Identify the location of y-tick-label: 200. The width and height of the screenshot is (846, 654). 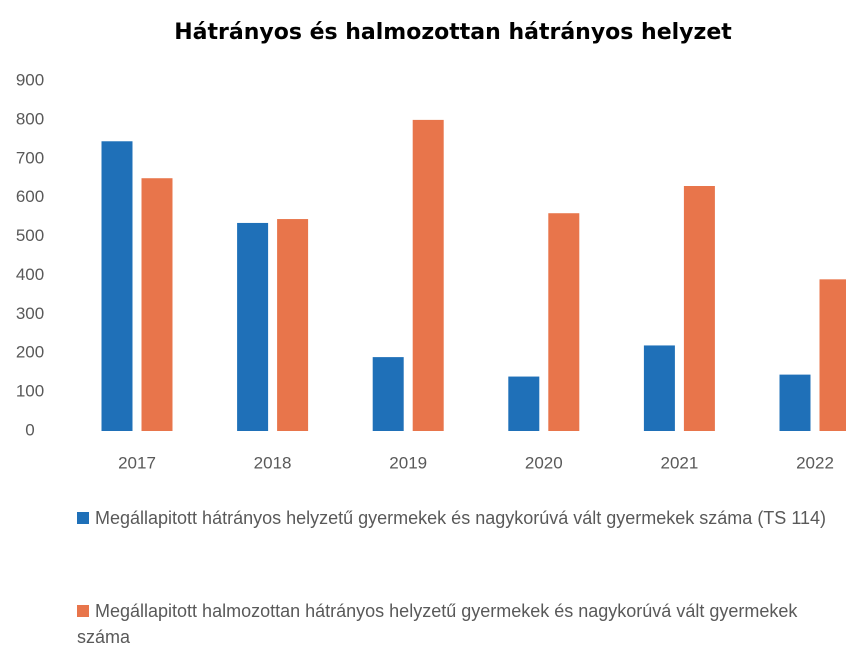
(30, 352).